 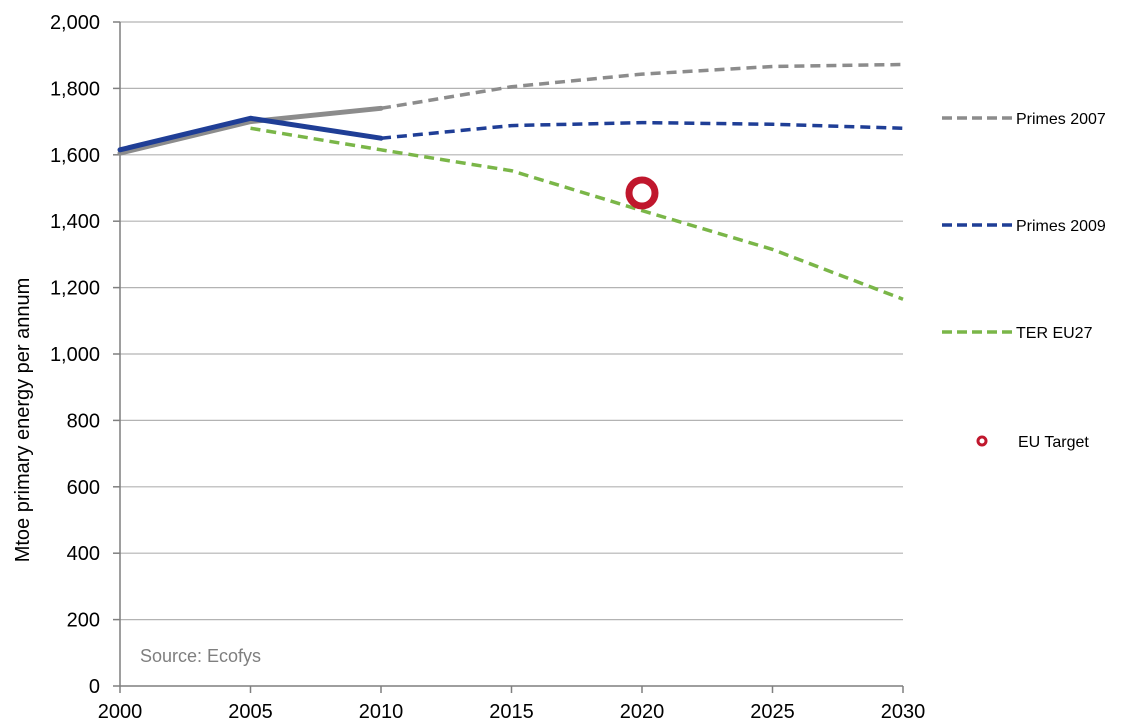 I want to click on y-tick-label: 400, so click(x=83, y=554).